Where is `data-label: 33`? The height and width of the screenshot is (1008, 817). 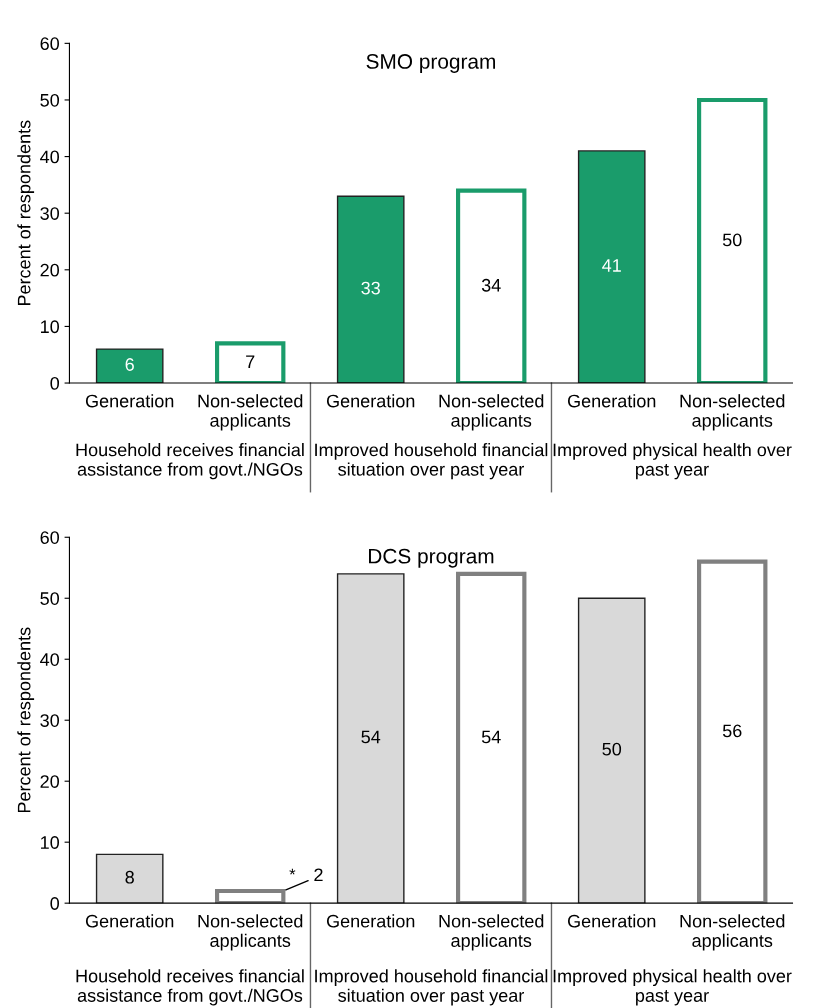 data-label: 33 is located at coordinates (370, 288).